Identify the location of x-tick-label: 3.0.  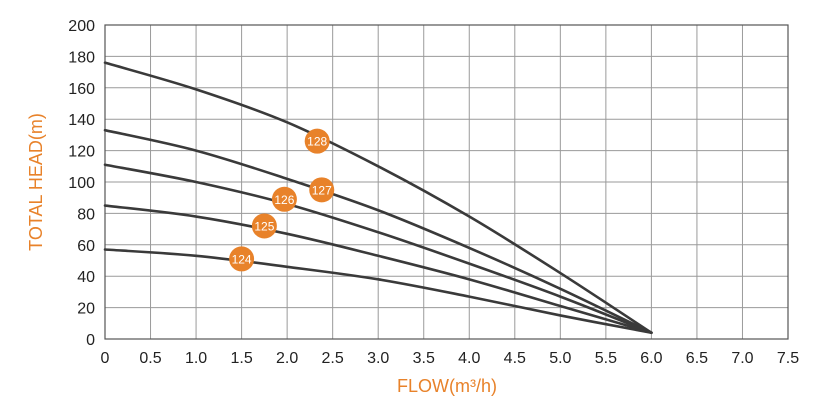
(378, 358).